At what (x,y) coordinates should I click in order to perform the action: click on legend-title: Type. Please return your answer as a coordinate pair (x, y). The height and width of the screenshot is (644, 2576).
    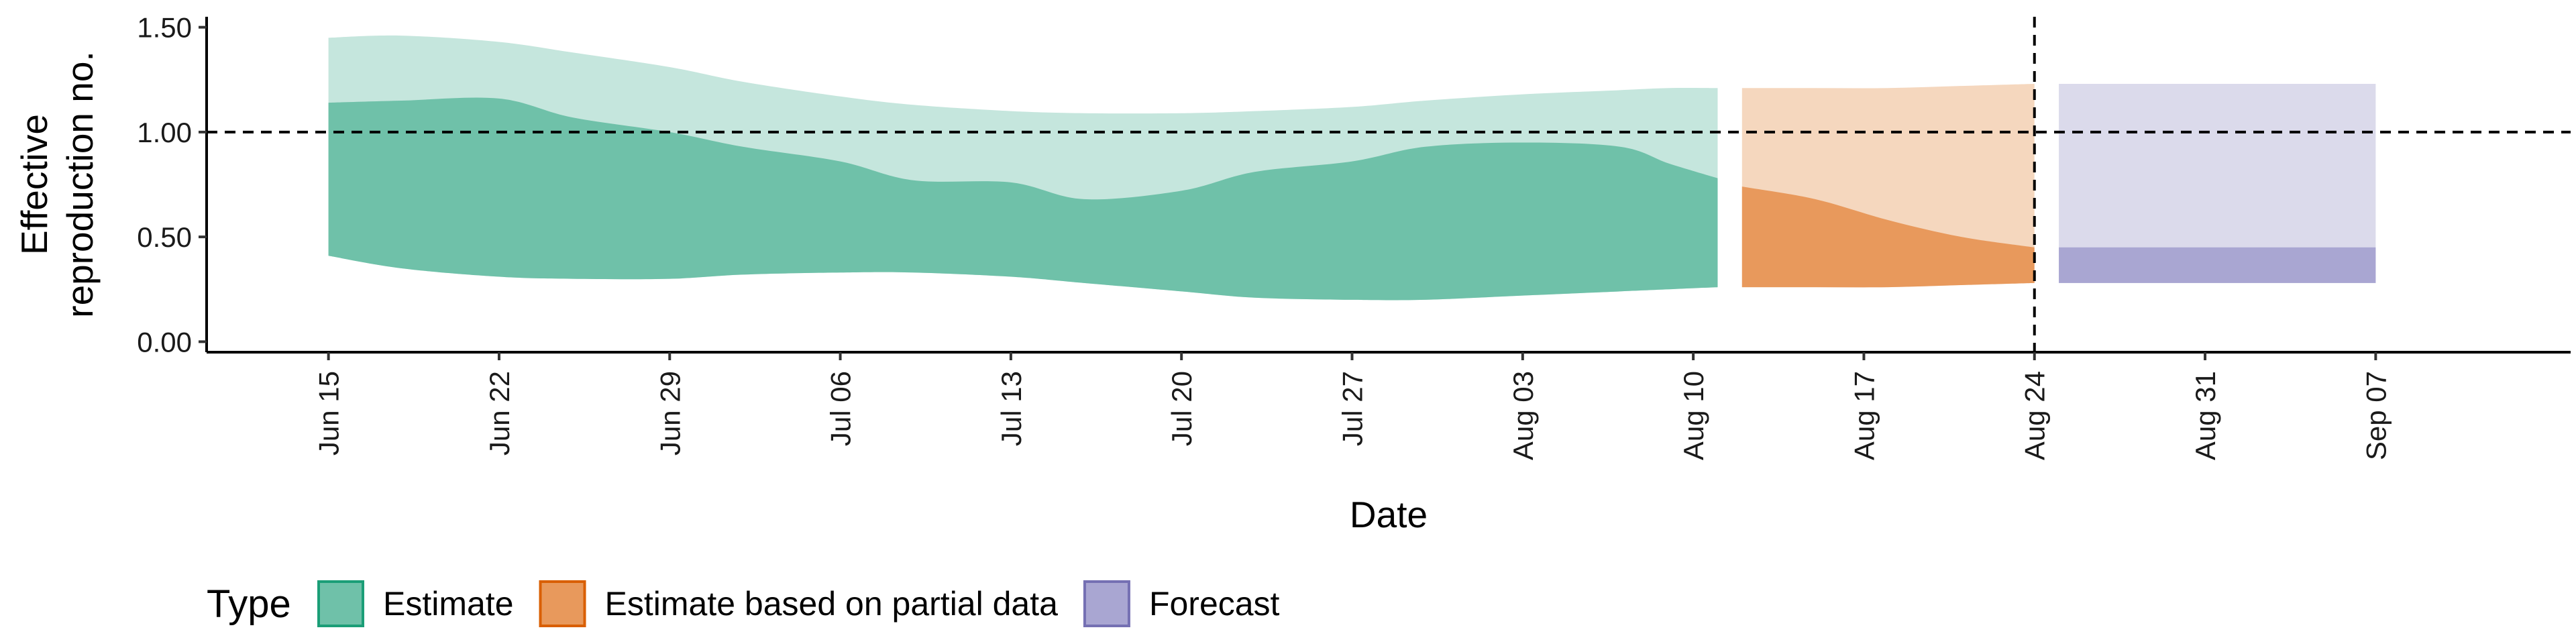
    Looking at the image, I should click on (249, 604).